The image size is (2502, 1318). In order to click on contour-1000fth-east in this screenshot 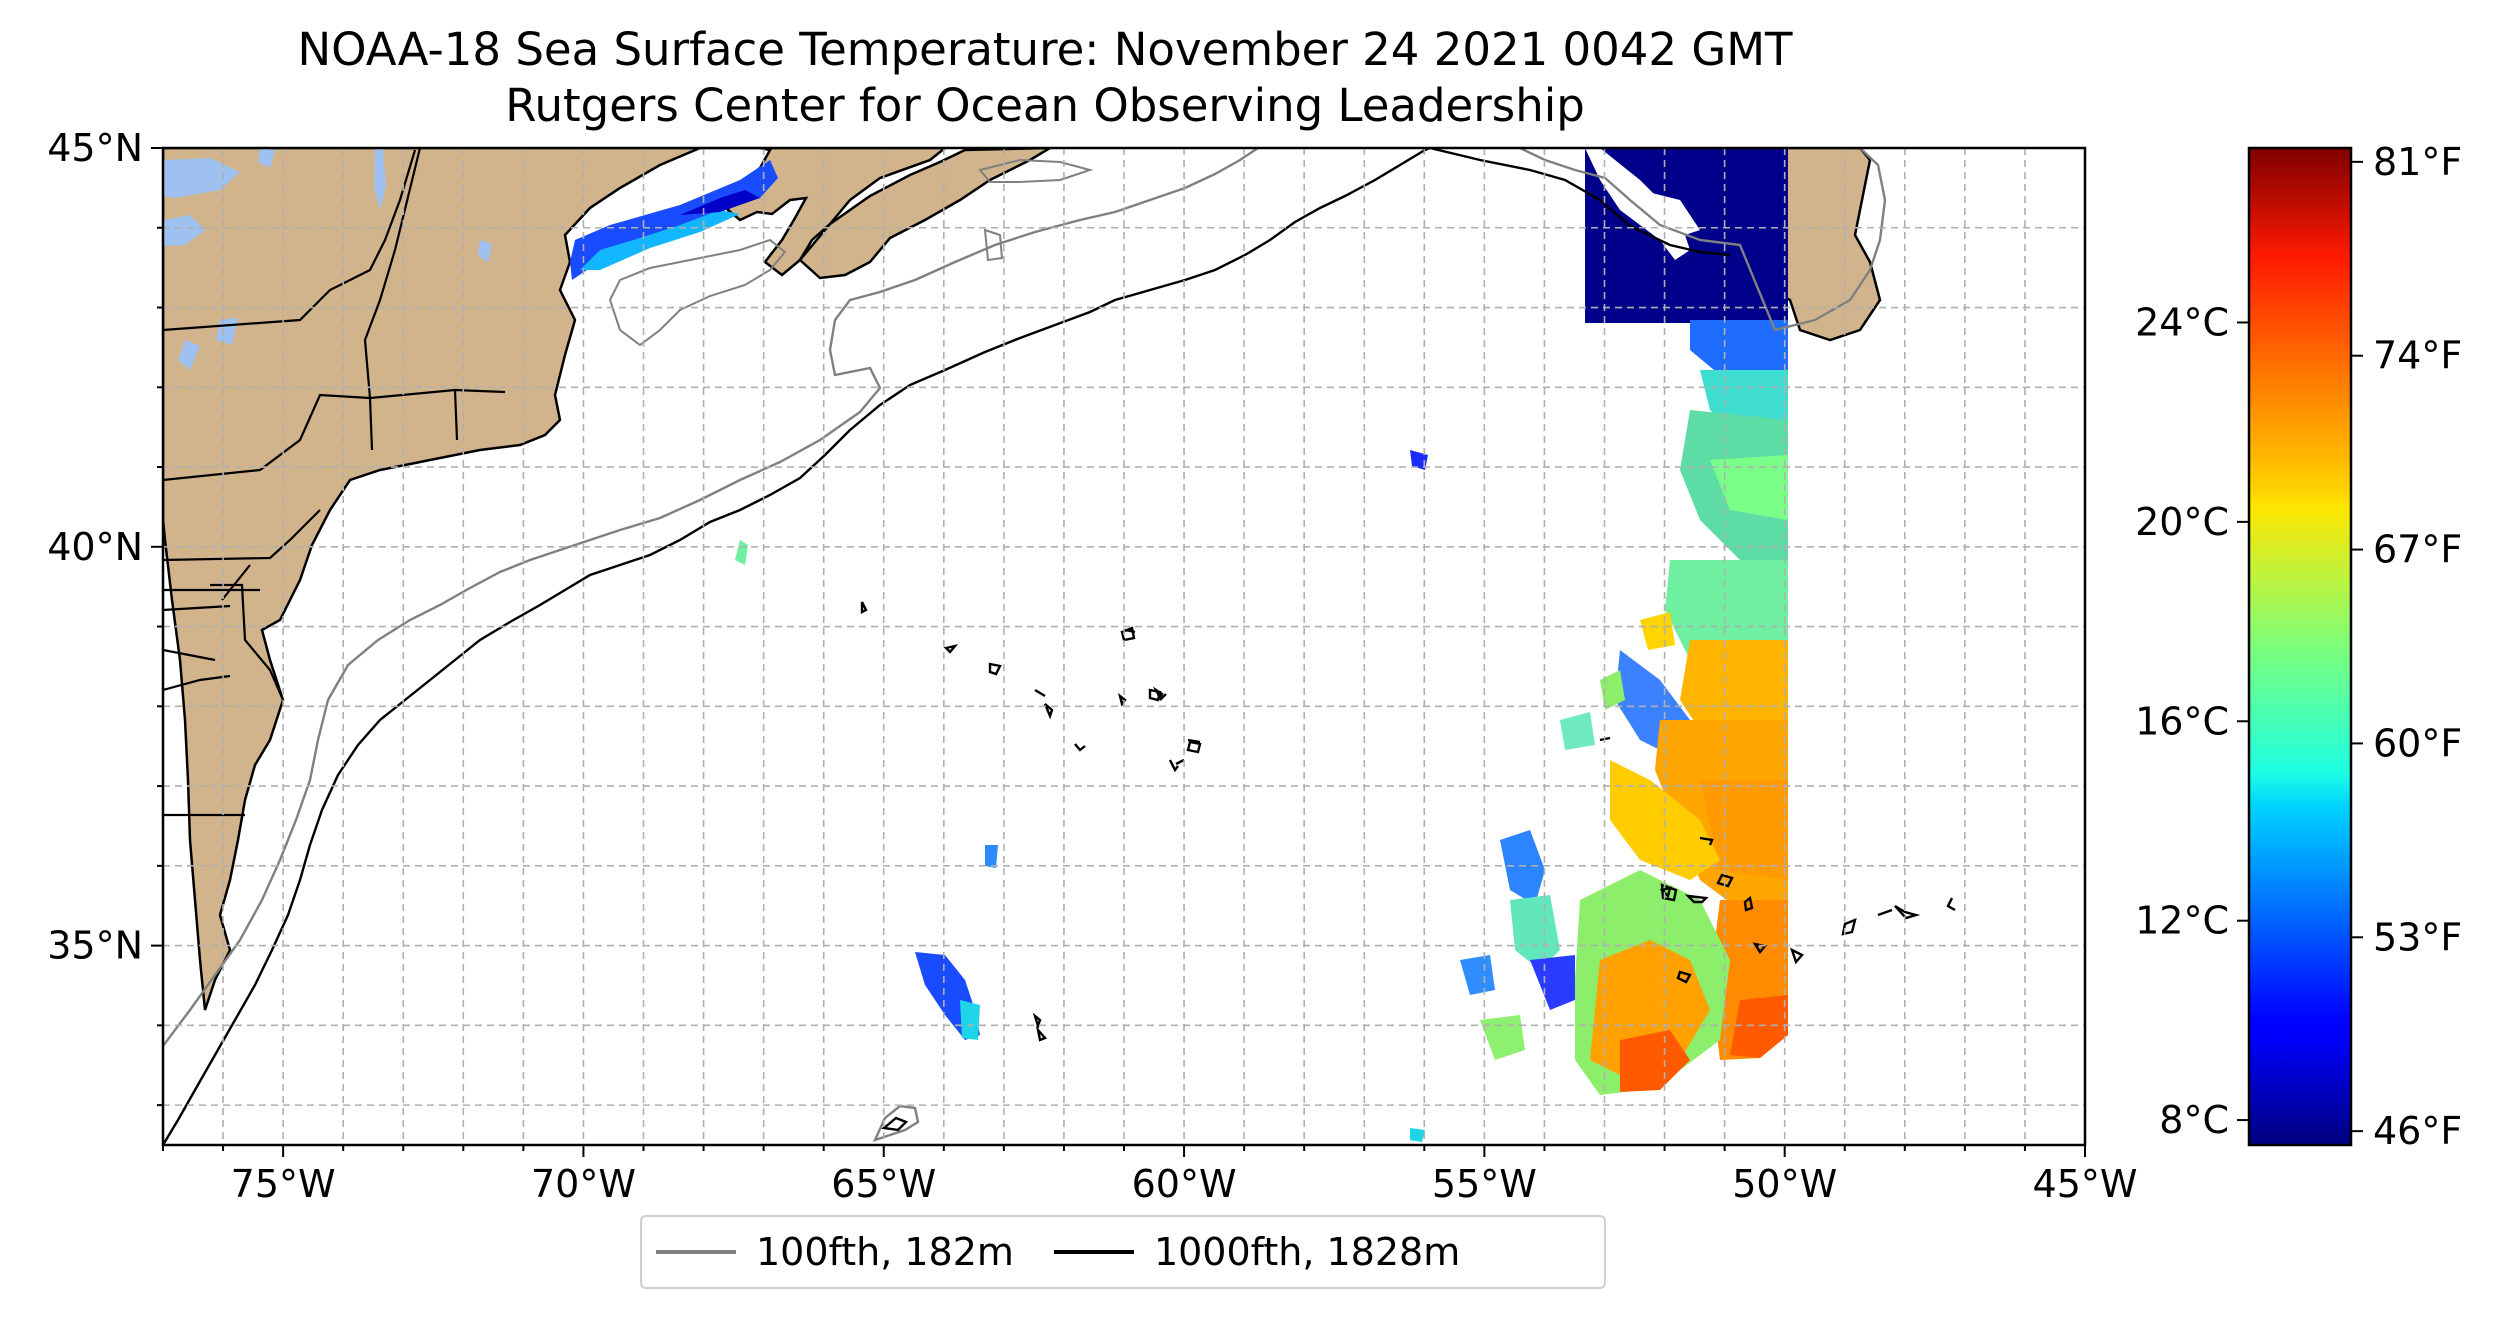, I will do `click(1580, 202)`.